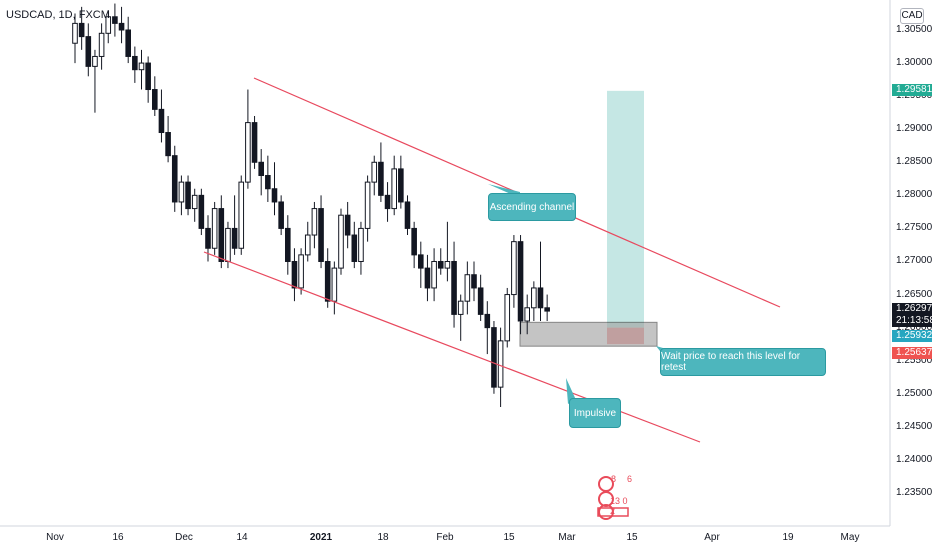  Describe the element at coordinates (321, 537) in the screenshot. I see `x-tick-label: 2021` at that location.